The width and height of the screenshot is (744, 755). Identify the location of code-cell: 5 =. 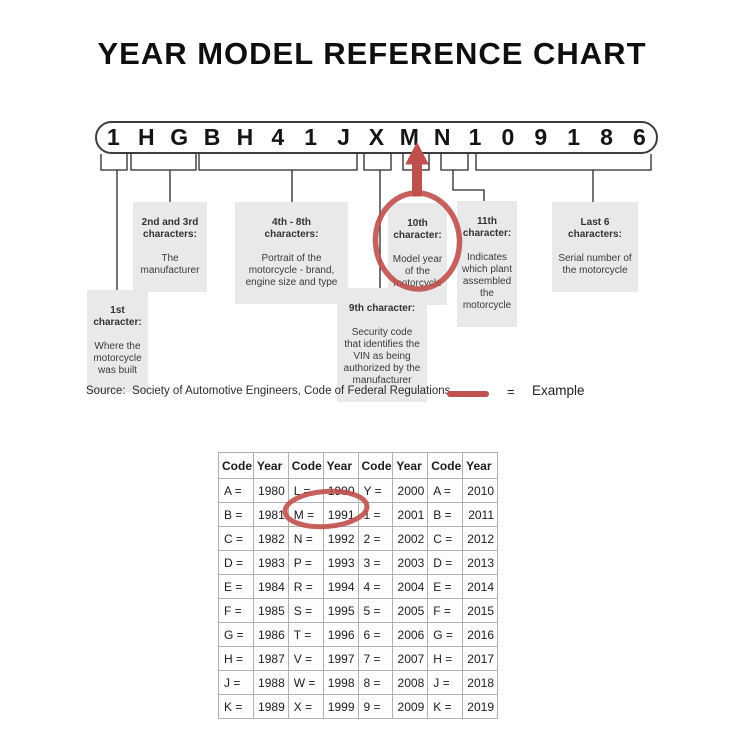
(375, 610).